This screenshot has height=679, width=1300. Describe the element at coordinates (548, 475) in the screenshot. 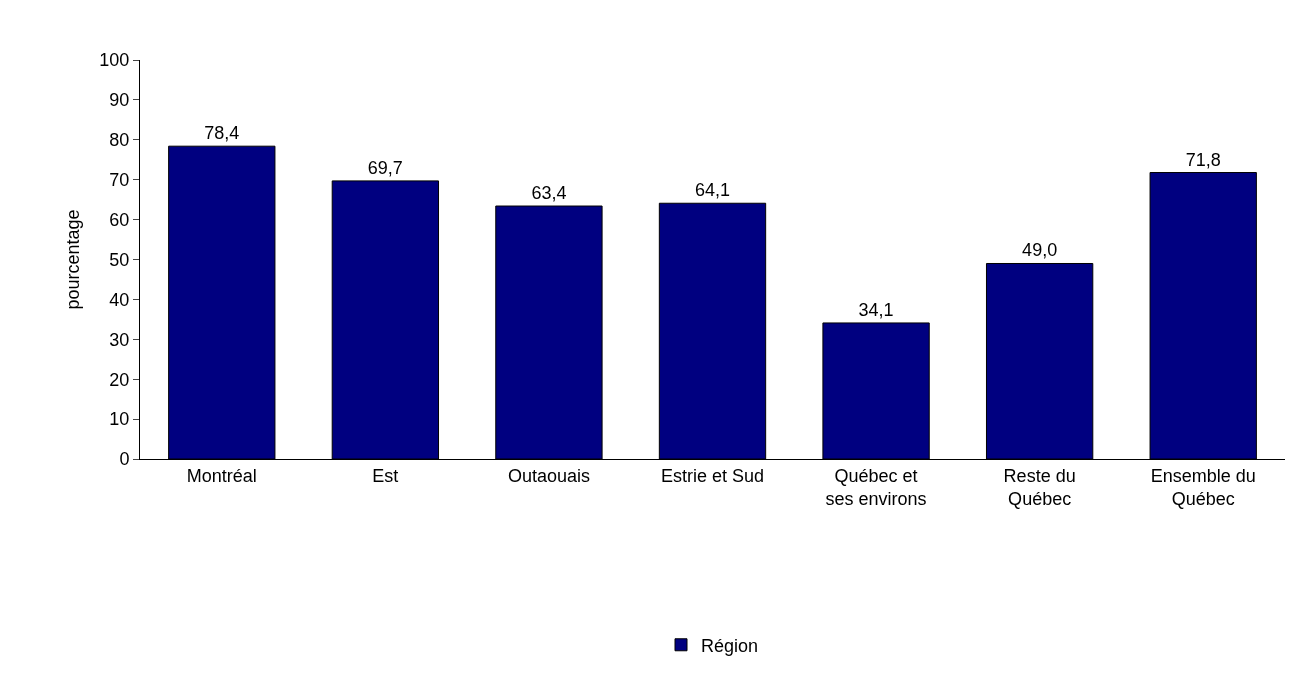

I see `x-tick-label: Outaouais` at that location.